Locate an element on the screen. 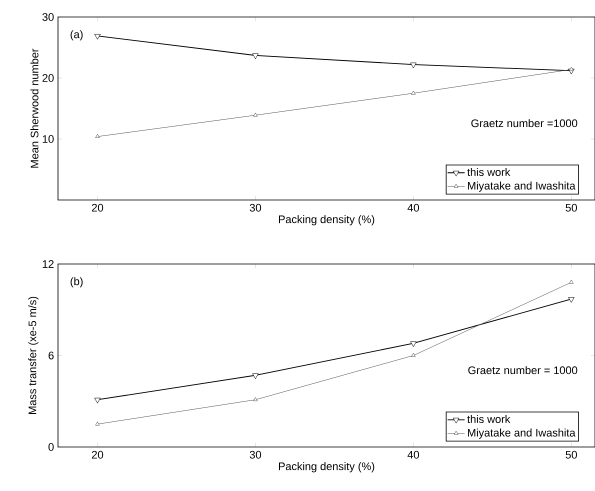 The width and height of the screenshot is (595, 491). y-axis-title: Mass transfer (xe-5 m/s) is located at coordinates (33, 355).